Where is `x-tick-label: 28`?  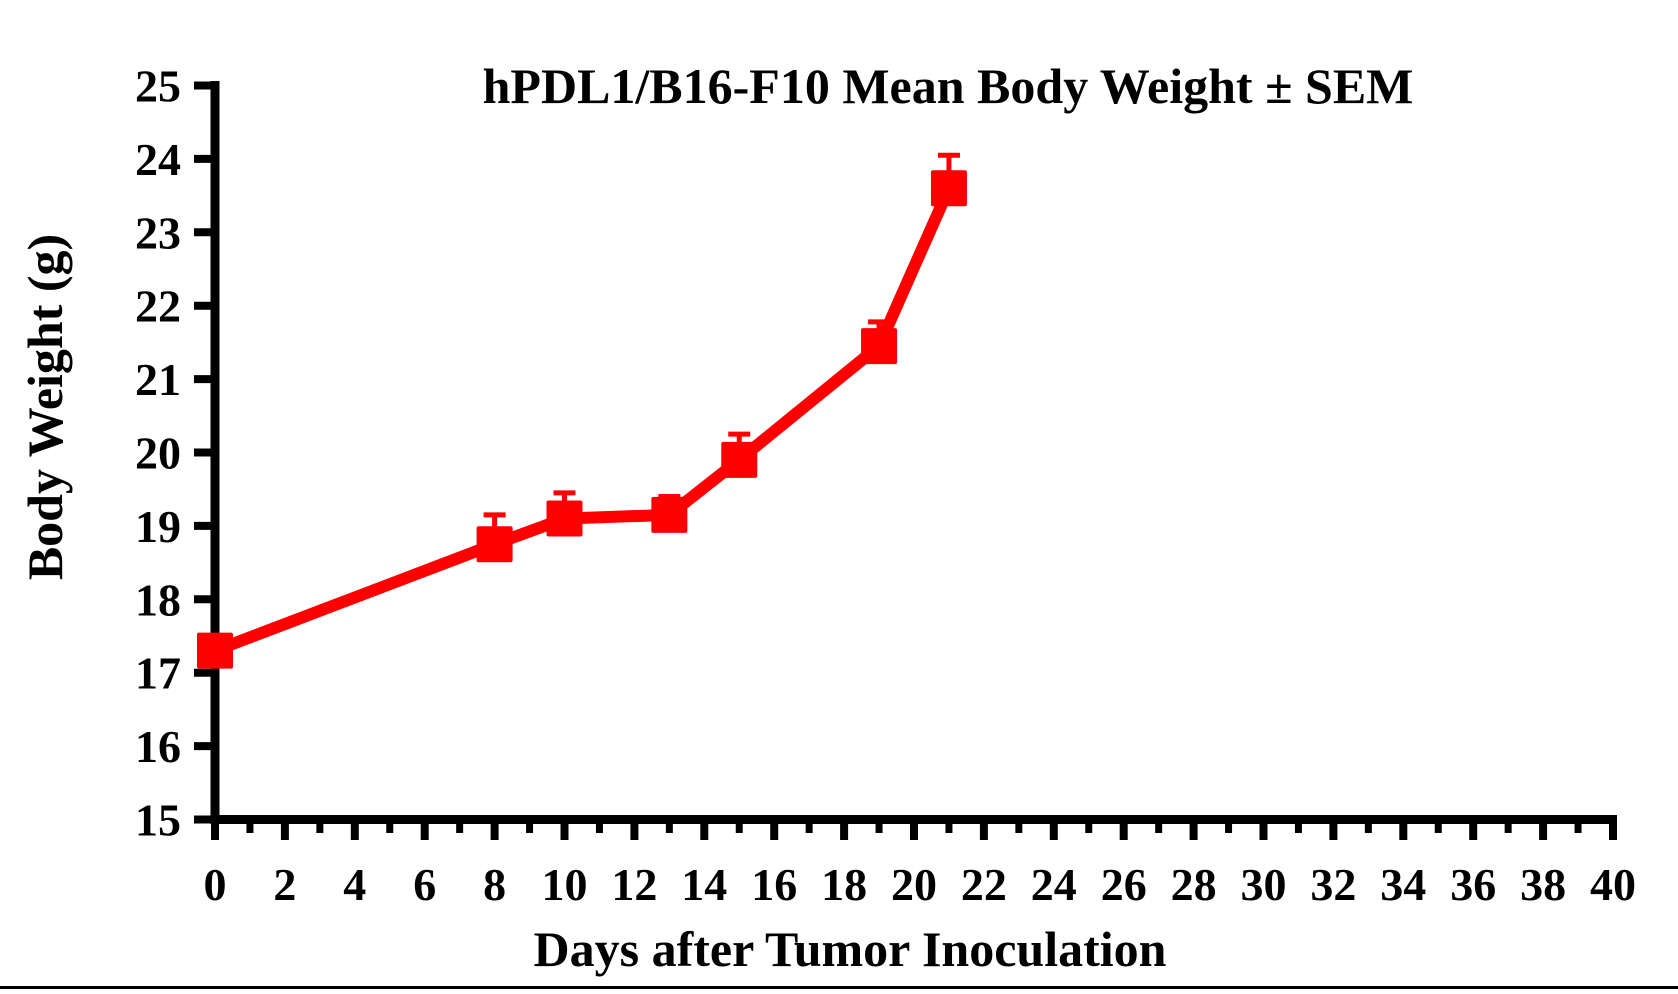
x-tick-label: 28 is located at coordinates (1194, 884).